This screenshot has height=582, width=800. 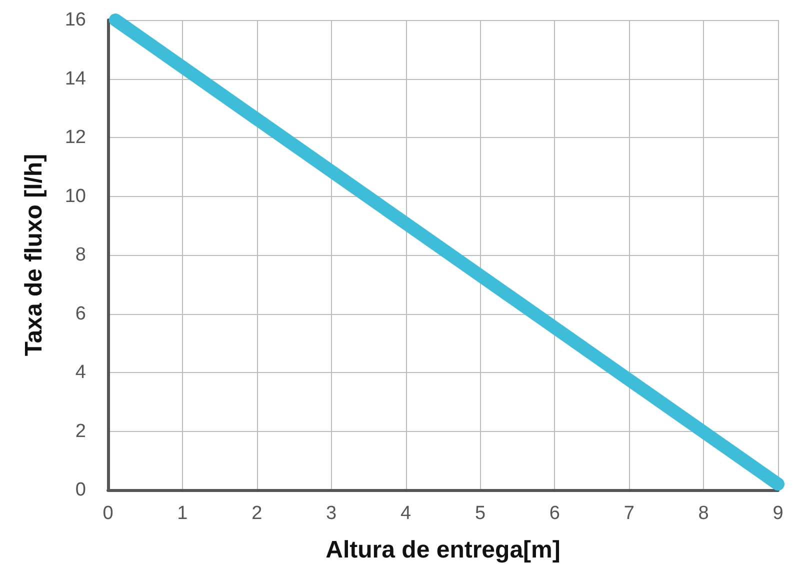 I want to click on x-tick-label: 2, so click(x=257, y=513).